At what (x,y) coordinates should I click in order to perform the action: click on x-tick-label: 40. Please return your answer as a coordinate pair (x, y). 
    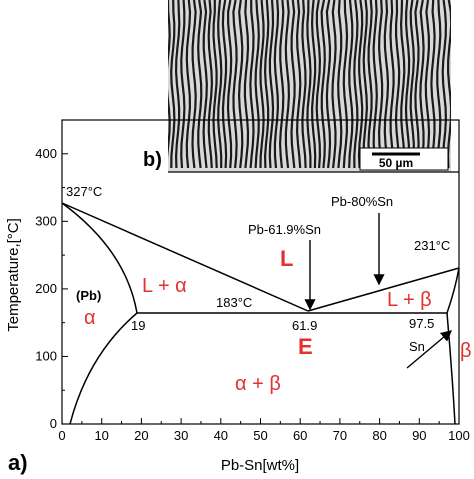
    Looking at the image, I should click on (221, 435).